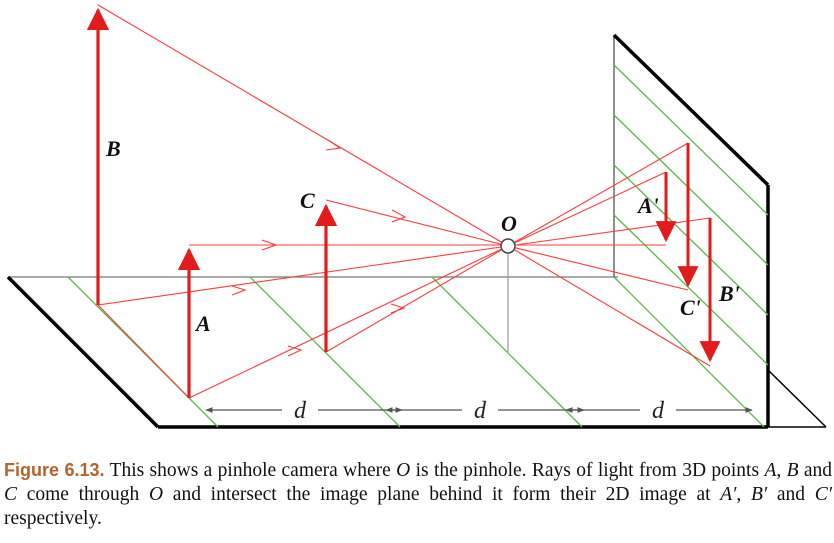 The image size is (834, 543). What do you see at coordinates (770, 470) in the screenshot?
I see `caption-math-A: A` at bounding box center [770, 470].